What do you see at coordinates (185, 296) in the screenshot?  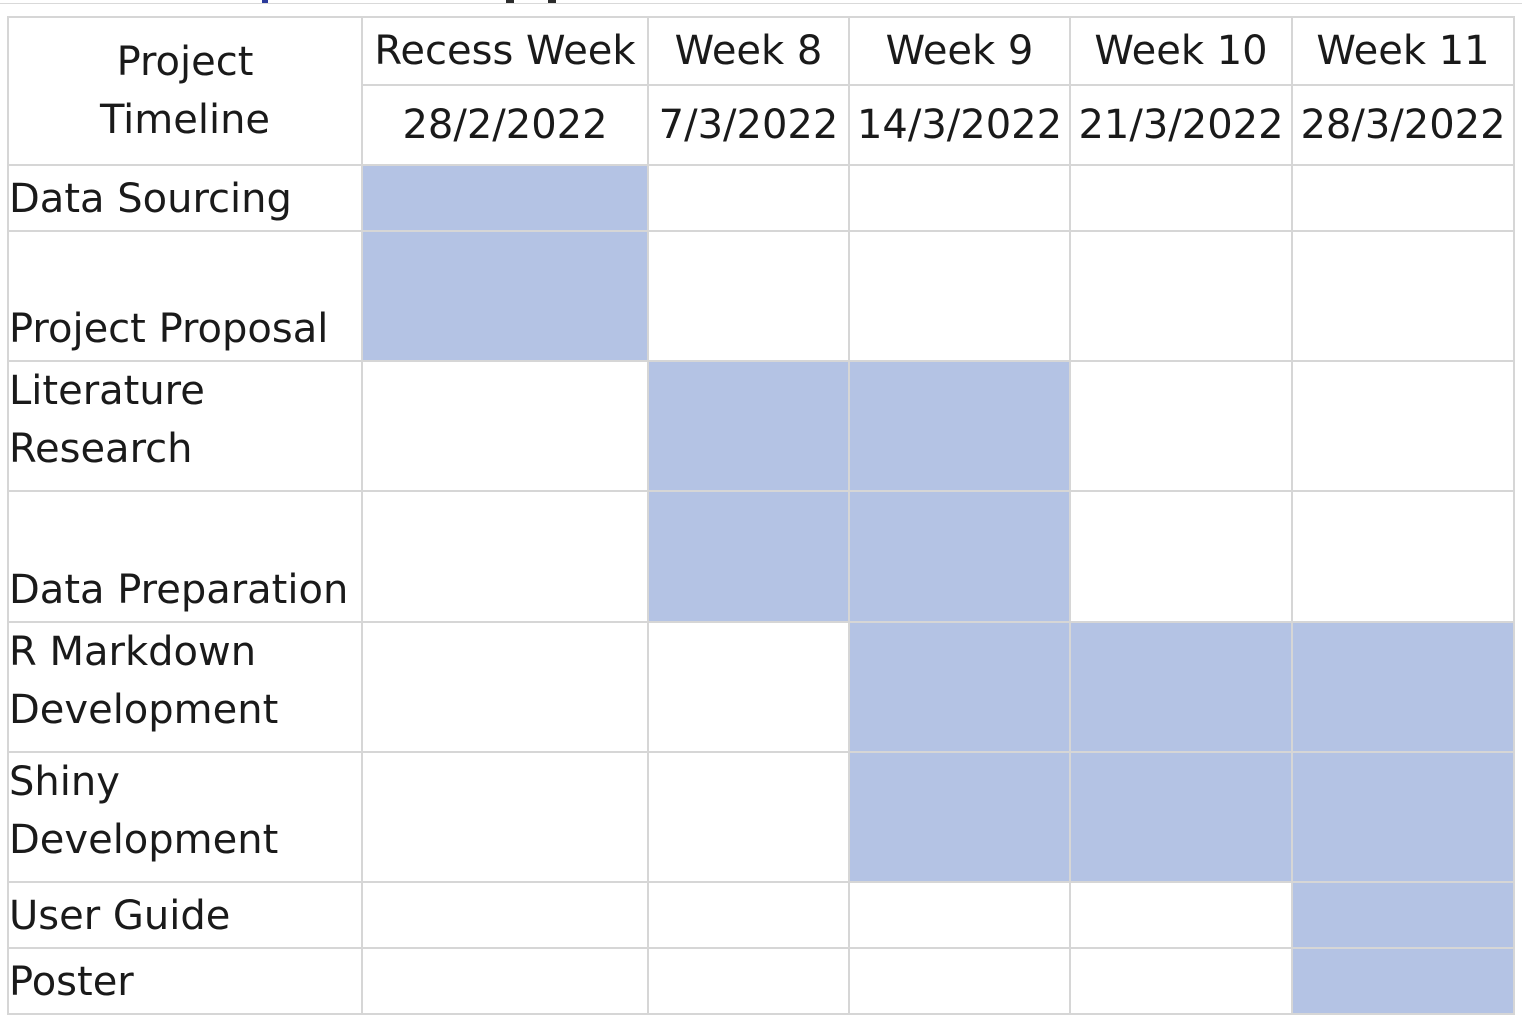 I see `task-label: Project Proposal` at bounding box center [185, 296].